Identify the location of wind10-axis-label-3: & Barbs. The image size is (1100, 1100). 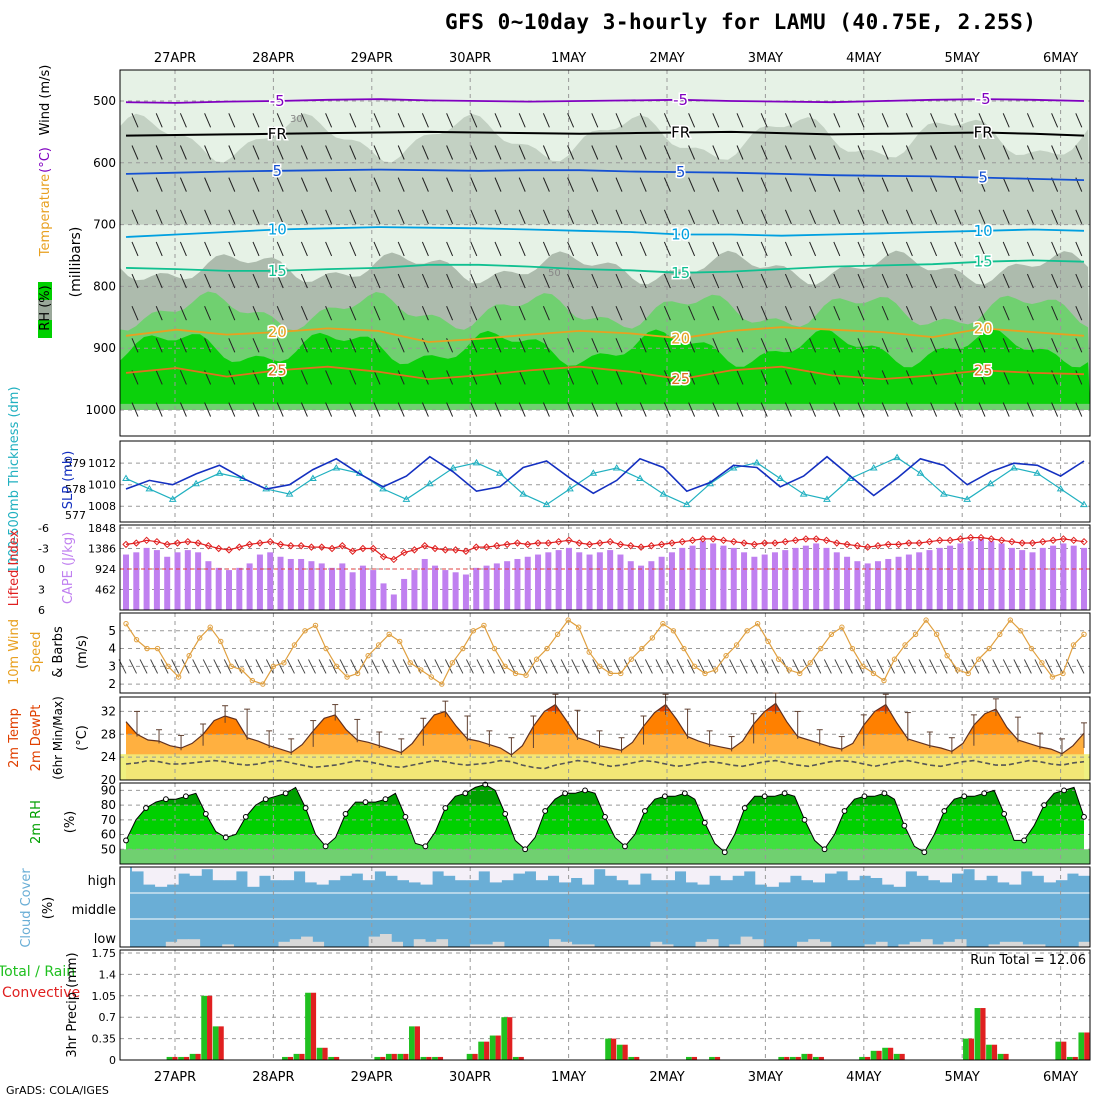
(58, 652).